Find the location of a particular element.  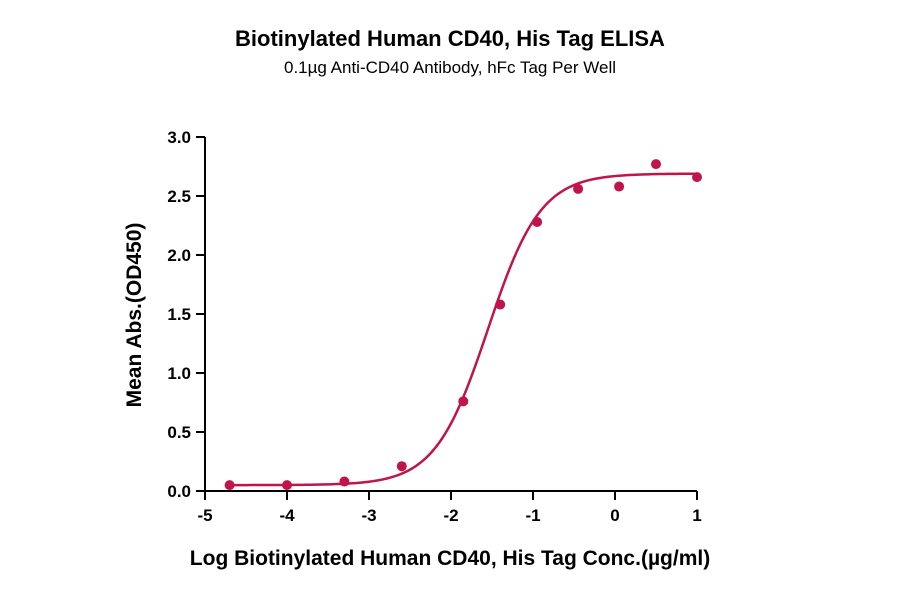

x-tick-label: -1 is located at coordinates (532, 515).